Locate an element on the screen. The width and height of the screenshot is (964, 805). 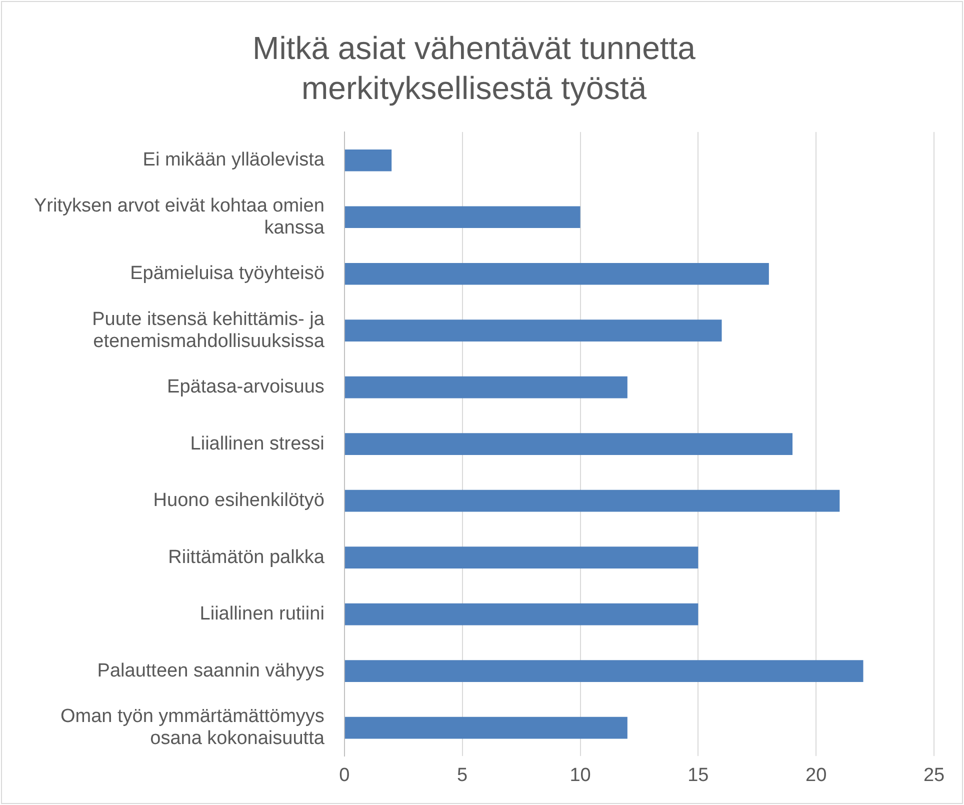
y-tick-label: Oman työn ymmärtämättömyys osana kokonaisuutta is located at coordinates (192, 727).